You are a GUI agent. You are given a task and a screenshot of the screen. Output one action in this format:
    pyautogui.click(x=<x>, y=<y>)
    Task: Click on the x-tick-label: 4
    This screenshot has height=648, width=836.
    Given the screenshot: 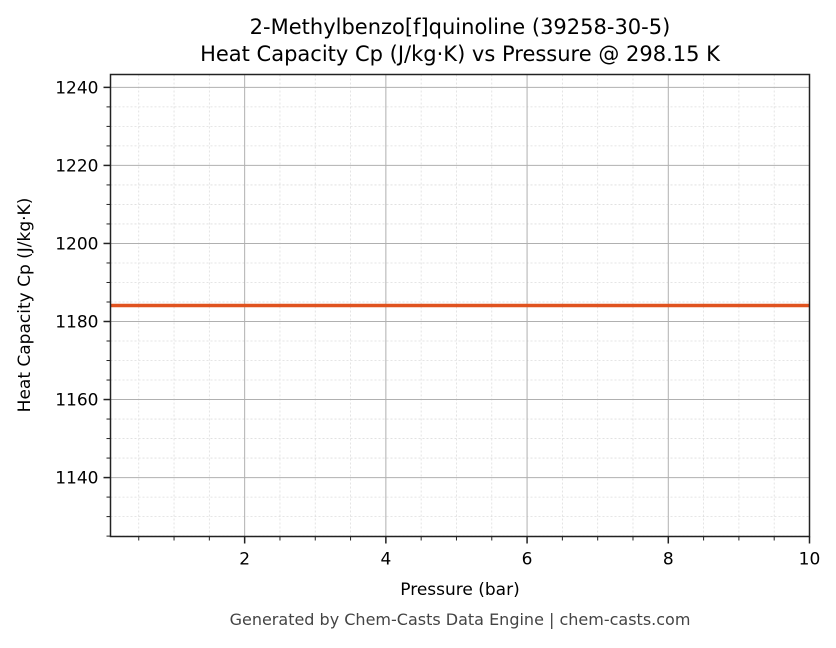 What is the action you would take?
    pyautogui.click(x=385, y=560)
    